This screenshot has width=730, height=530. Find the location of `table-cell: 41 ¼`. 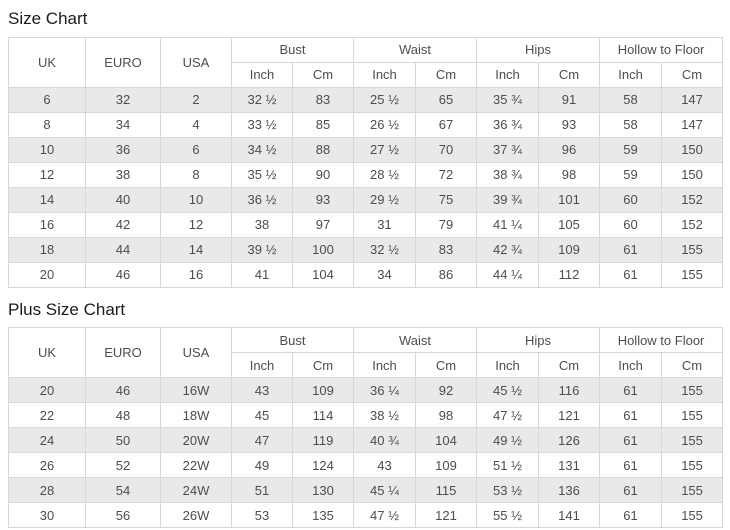

table-cell: 41 ¼ is located at coordinates (508, 224).